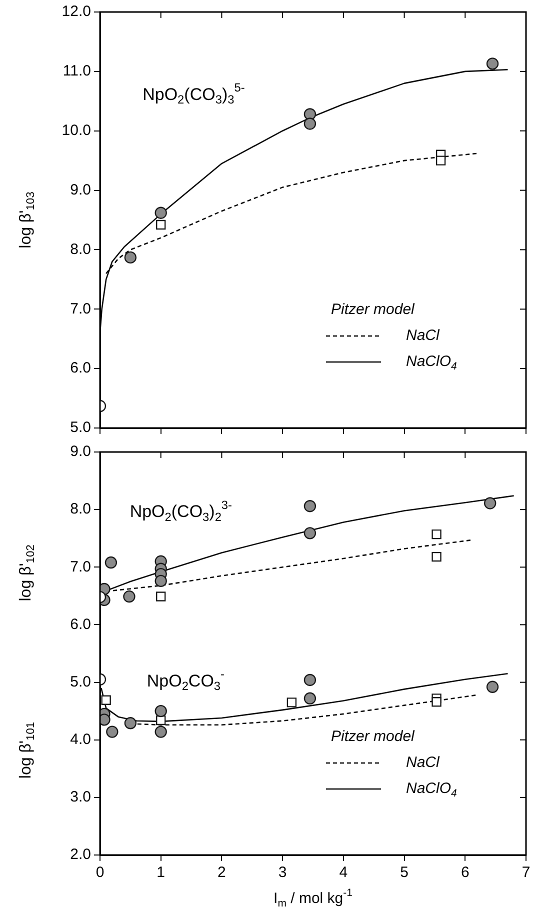 Image resolution: width=540 pixels, height=915 pixels. I want to click on x-tick-label: 5, so click(404, 873).